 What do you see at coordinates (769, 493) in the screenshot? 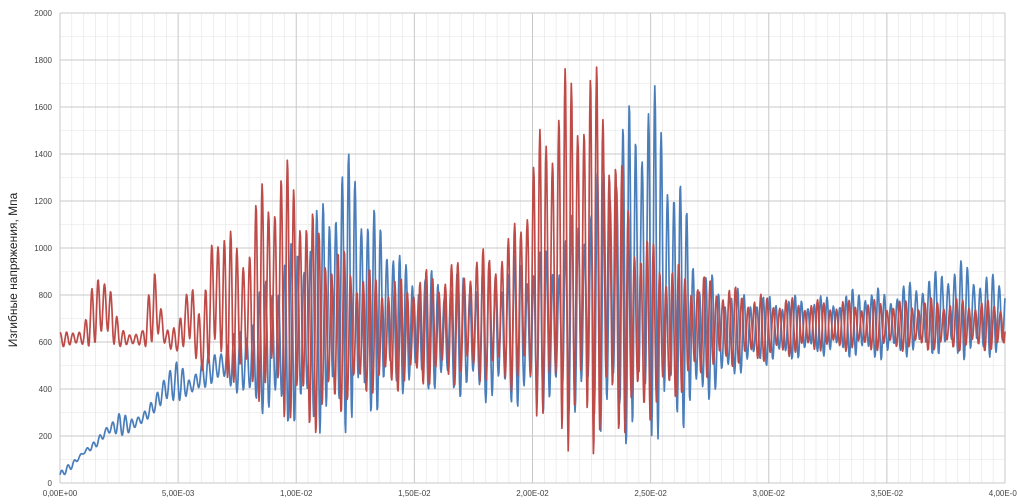
I see `x-tick-label: 3,00E-02` at bounding box center [769, 493].